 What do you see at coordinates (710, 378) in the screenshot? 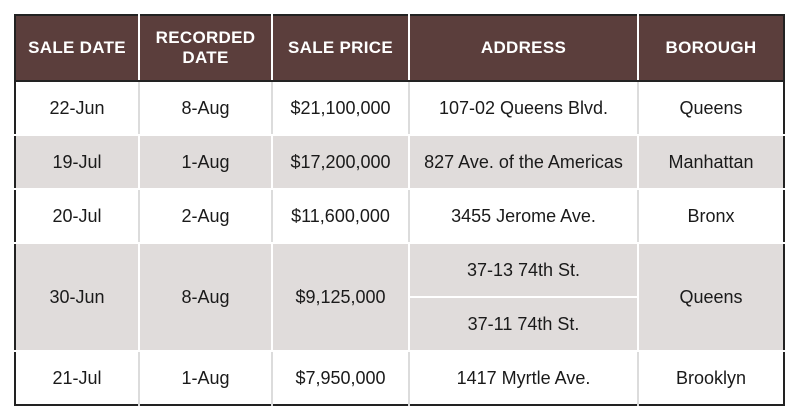
I see `cell-borough: Brooklyn` at bounding box center [710, 378].